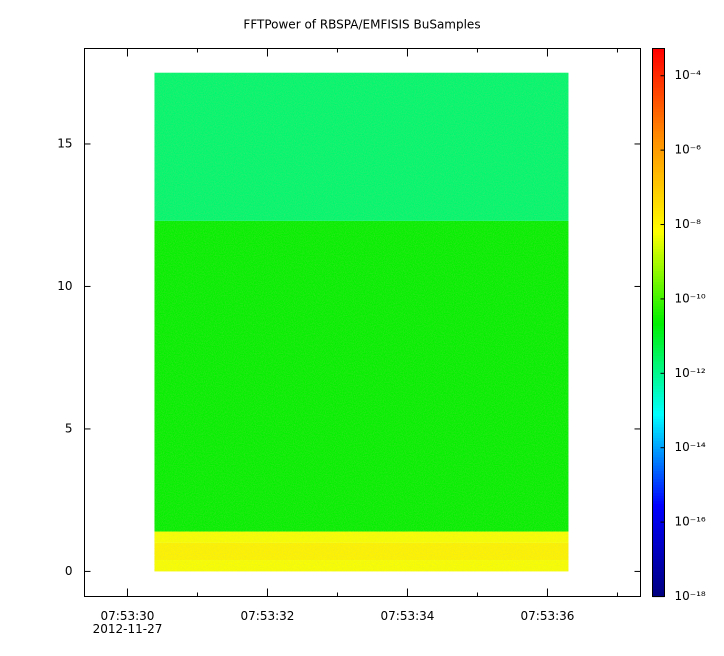  What do you see at coordinates (690, 596) in the screenshot?
I see `colorbar-tick-label: 10⁻¹⁸` at bounding box center [690, 596].